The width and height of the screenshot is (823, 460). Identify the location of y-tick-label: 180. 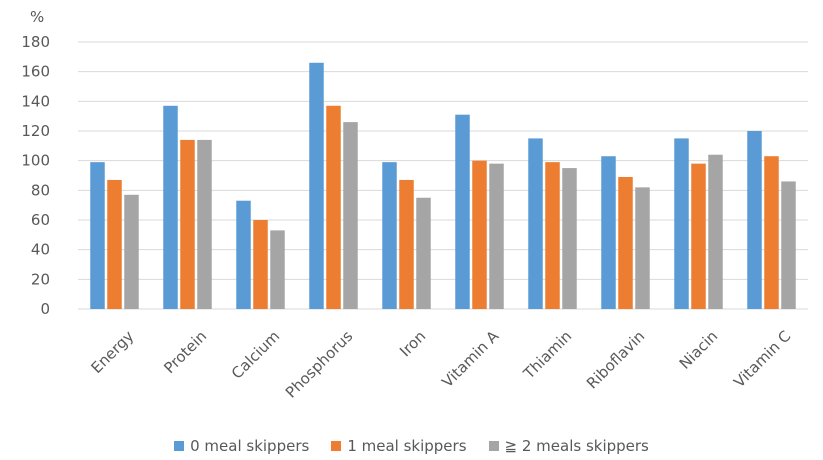
(35, 42).